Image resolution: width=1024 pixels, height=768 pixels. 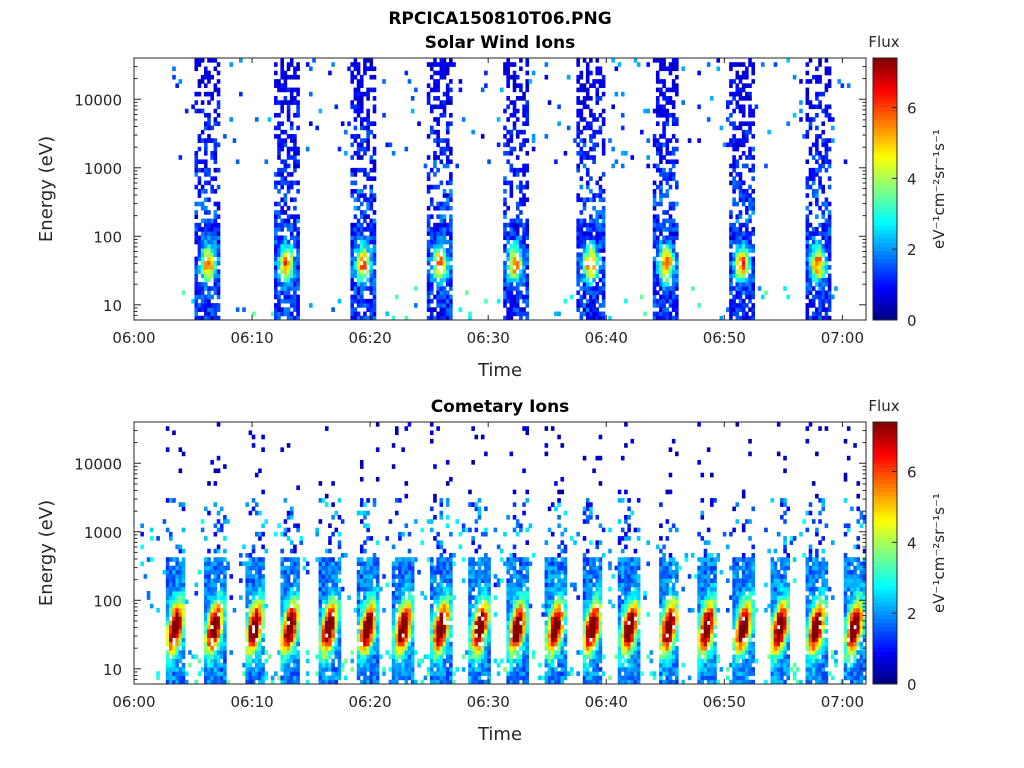 What do you see at coordinates (499, 19) in the screenshot?
I see `figure-title: RPCICA150810T06.PNG` at bounding box center [499, 19].